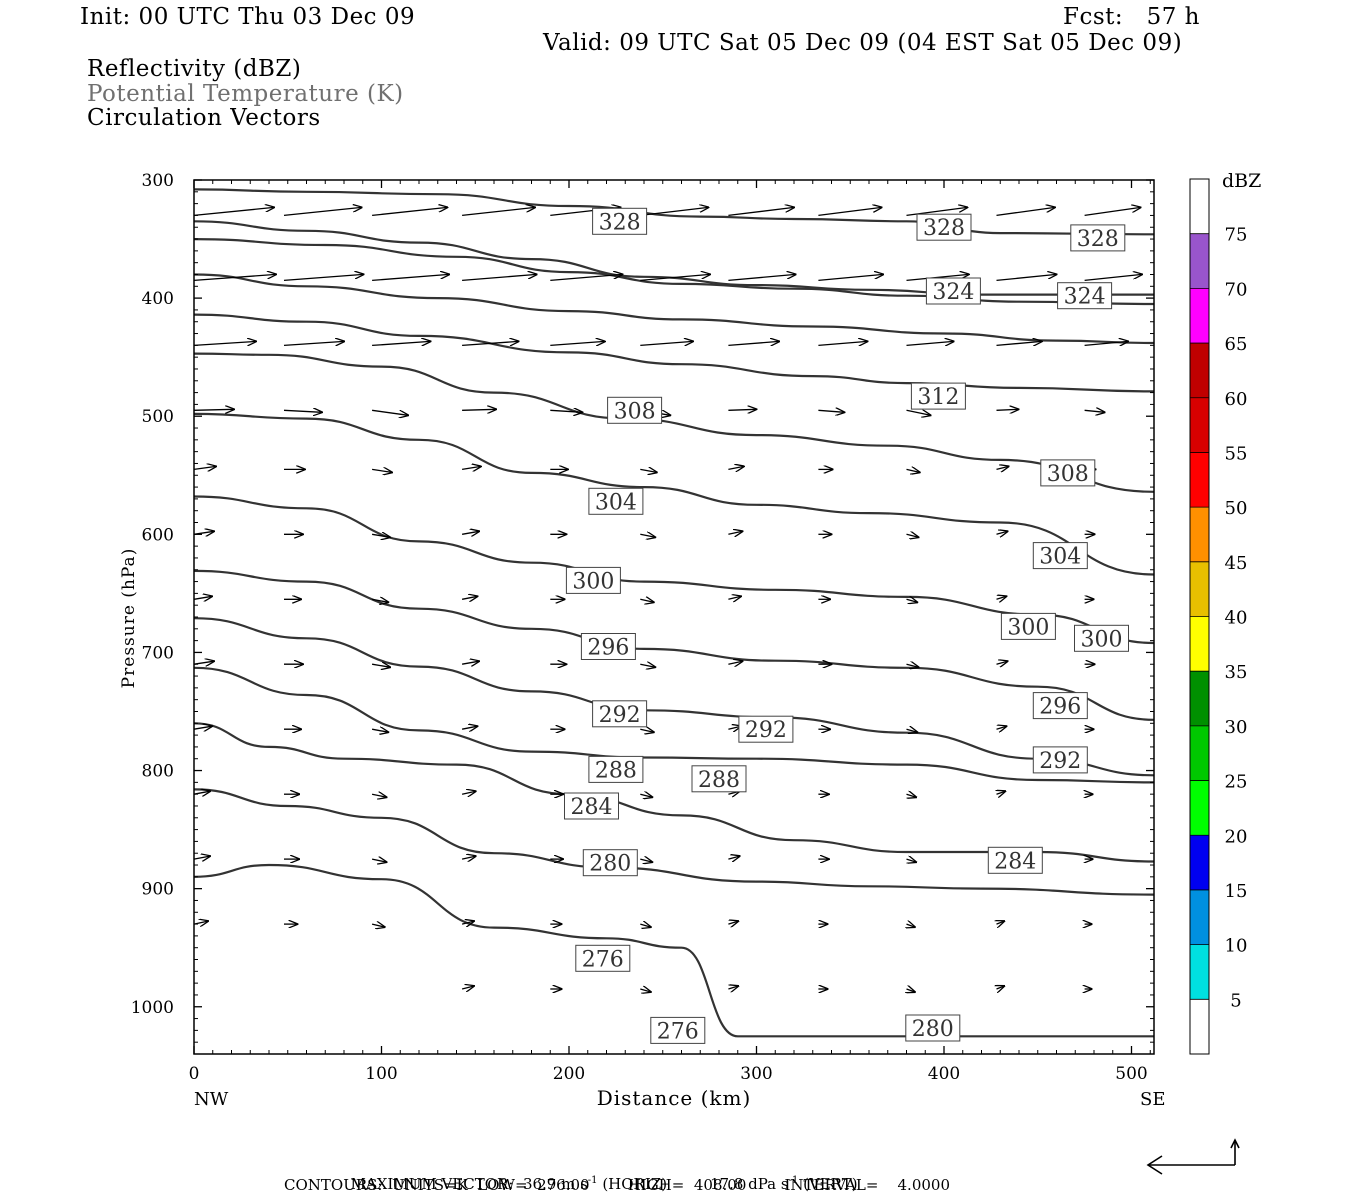 This screenshot has width=1350, height=1200. Describe the element at coordinates (1236, 235) in the screenshot. I see `colorbar-tick-label: 75` at that location.